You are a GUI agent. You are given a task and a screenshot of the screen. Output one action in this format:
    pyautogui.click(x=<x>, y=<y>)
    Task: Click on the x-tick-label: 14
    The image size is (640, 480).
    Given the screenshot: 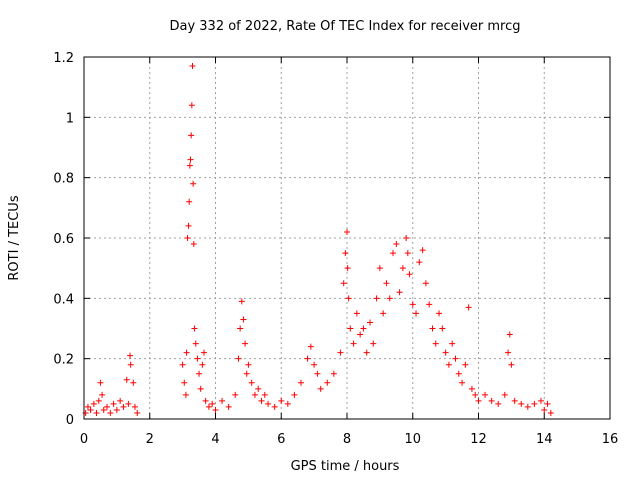 What is the action you would take?
    pyautogui.click(x=544, y=439)
    